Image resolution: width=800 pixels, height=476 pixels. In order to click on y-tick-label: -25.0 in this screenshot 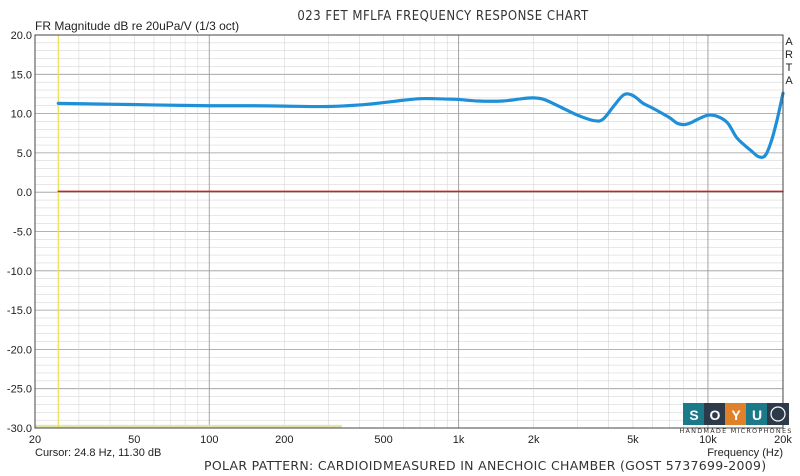, I will do `click(19, 390)`.